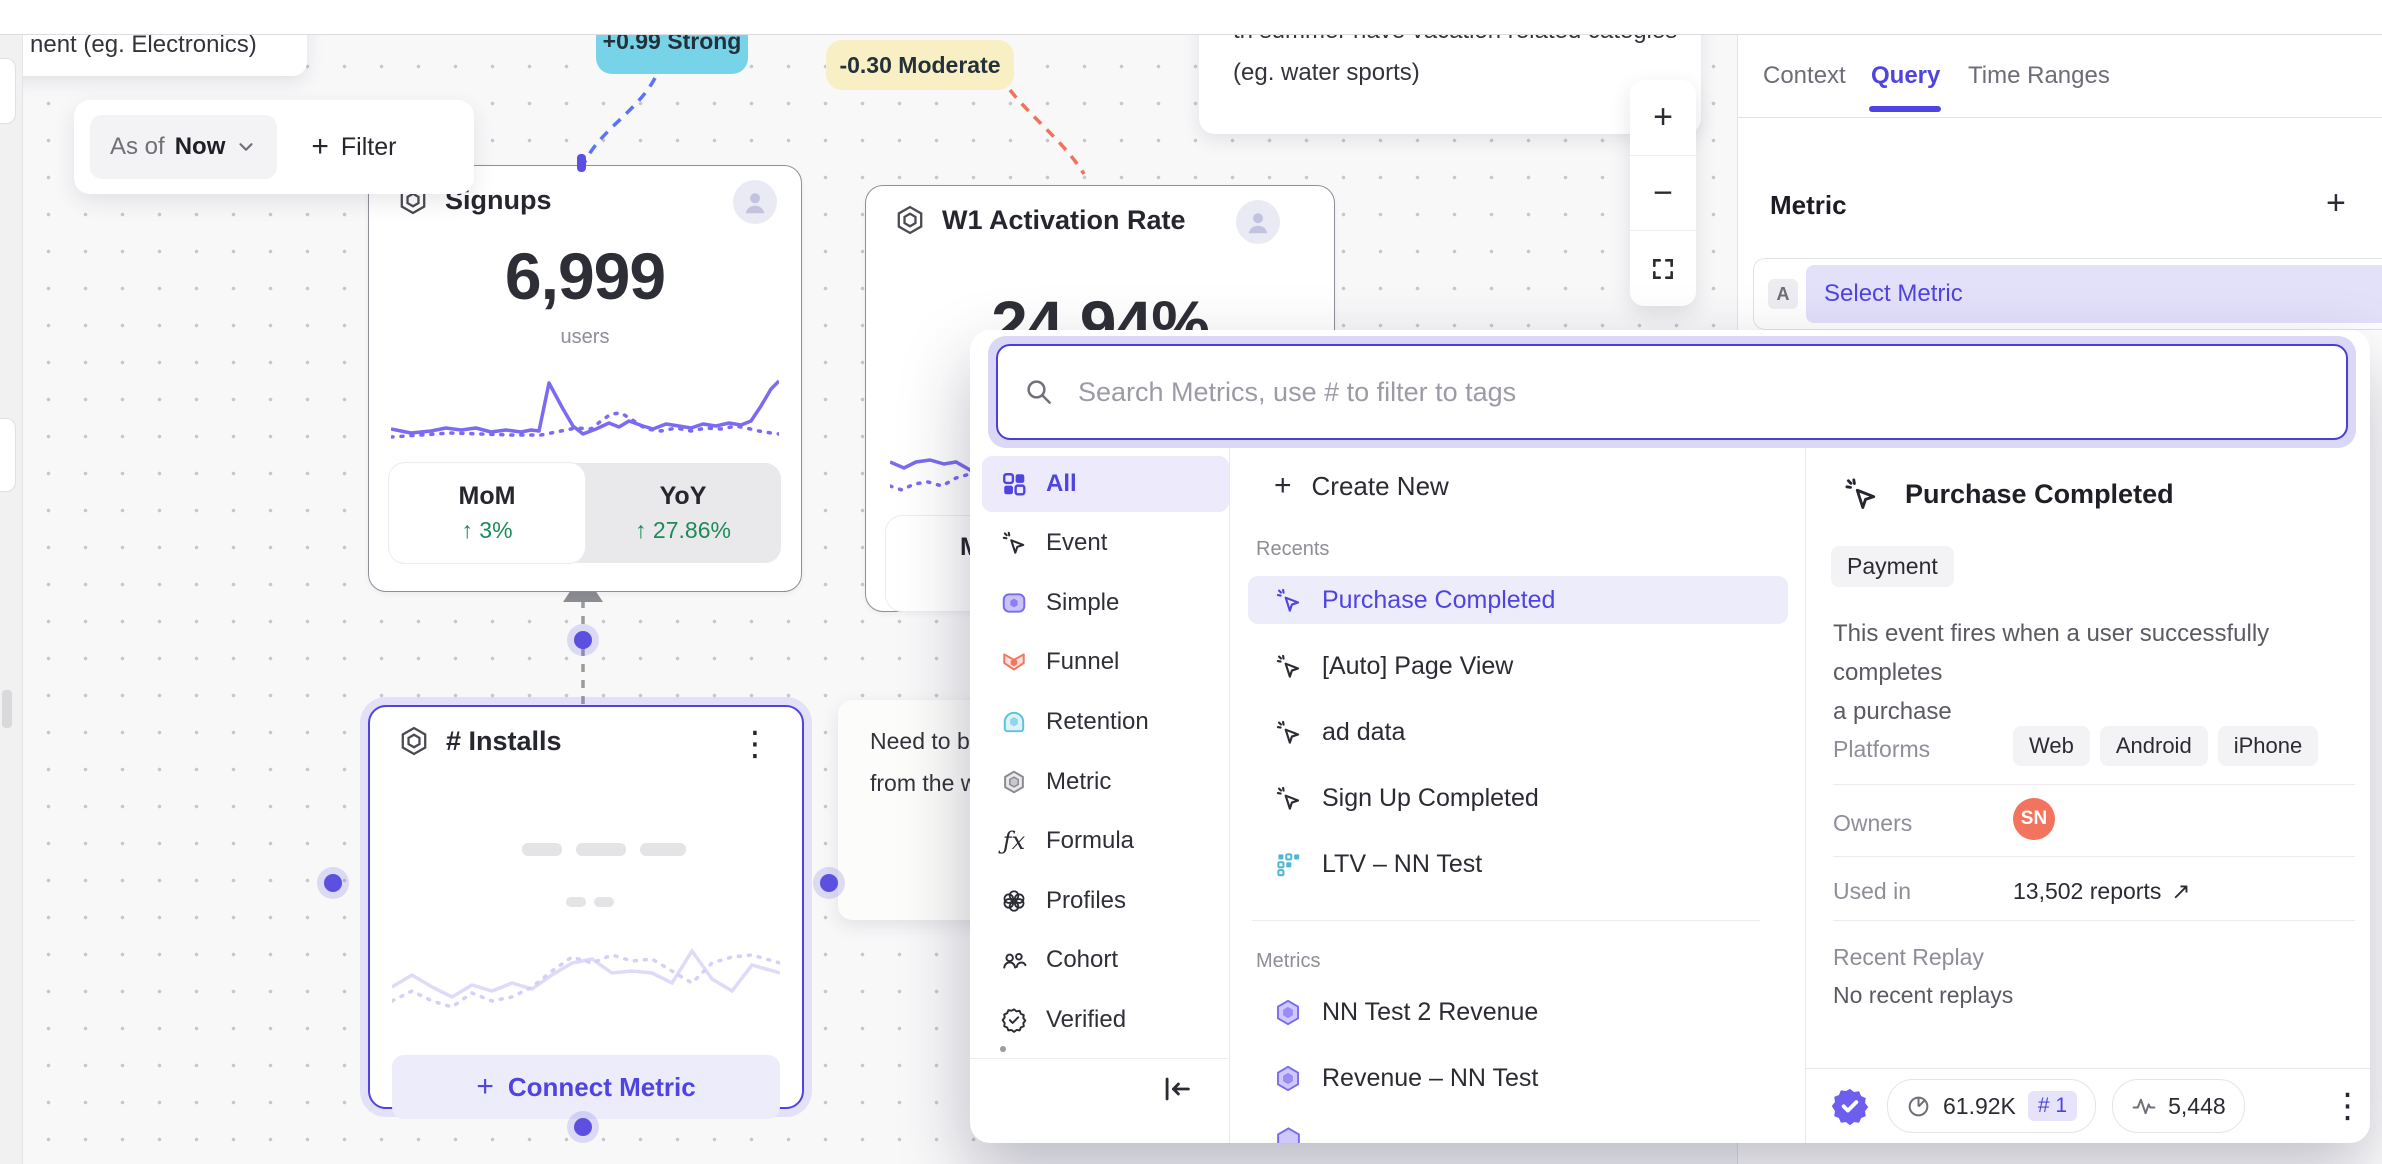 This screenshot has height=1164, width=2382. What do you see at coordinates (487, 513) in the screenshot?
I see `toggle-mom: MoM ↑ 3%` at bounding box center [487, 513].